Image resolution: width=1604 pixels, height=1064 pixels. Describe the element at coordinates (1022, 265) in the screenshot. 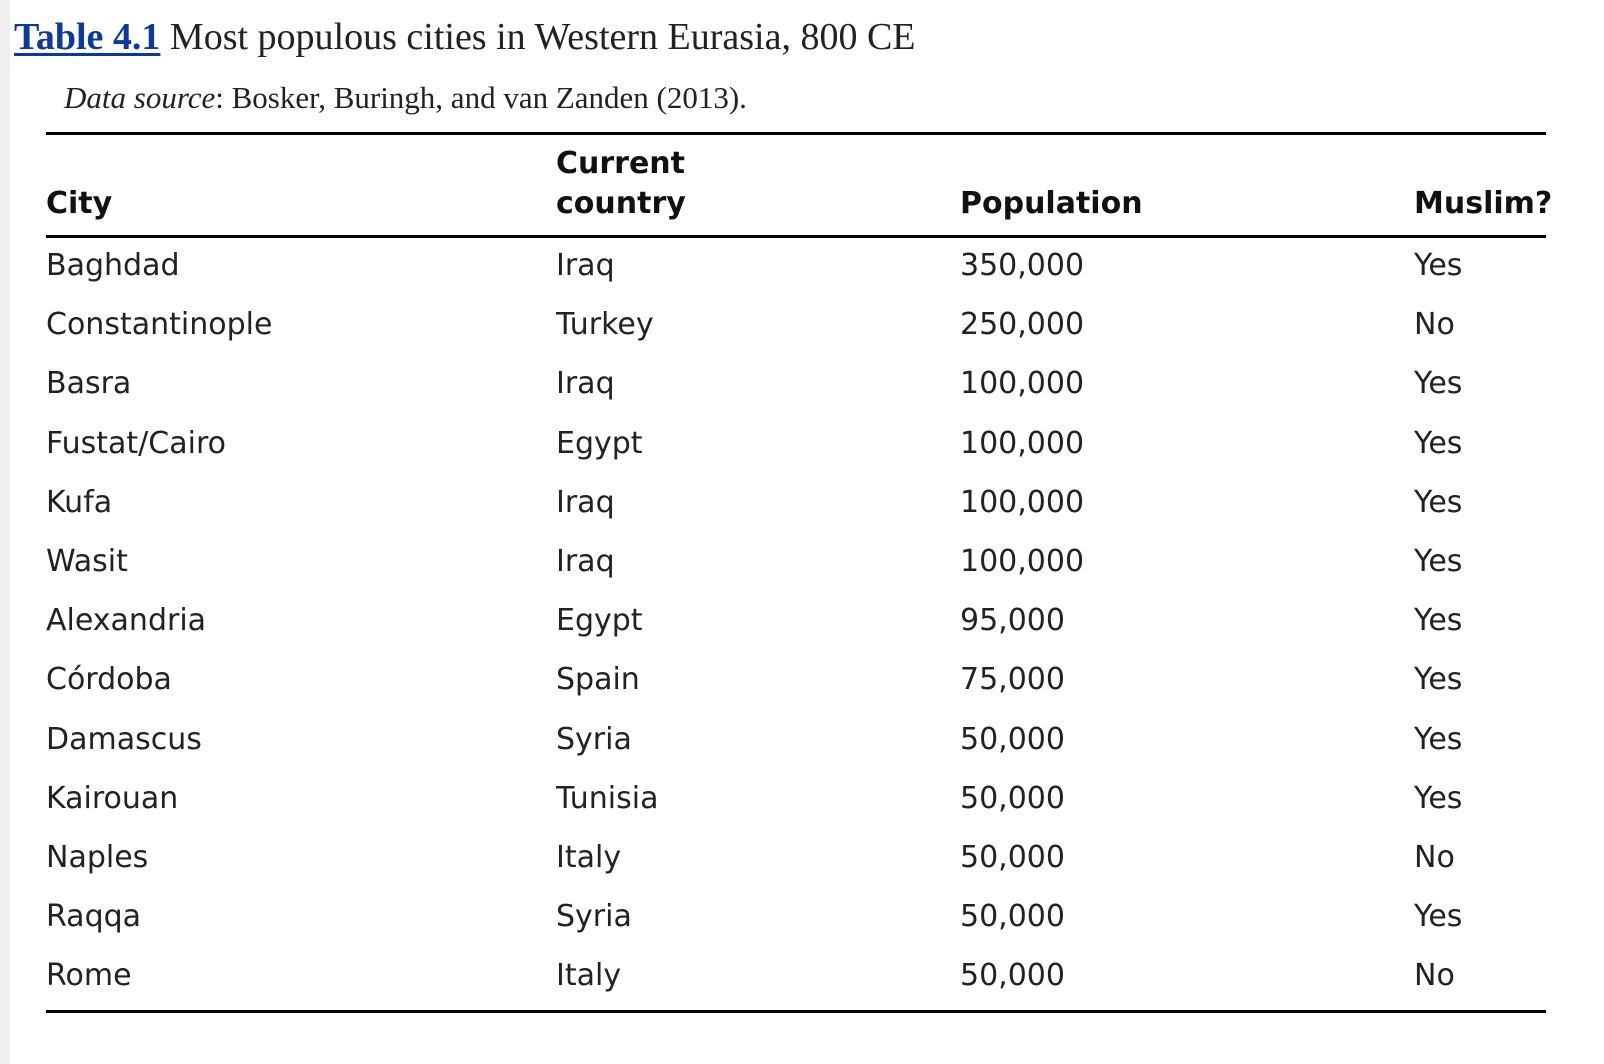

I see `cell-population: 350,000` at that location.